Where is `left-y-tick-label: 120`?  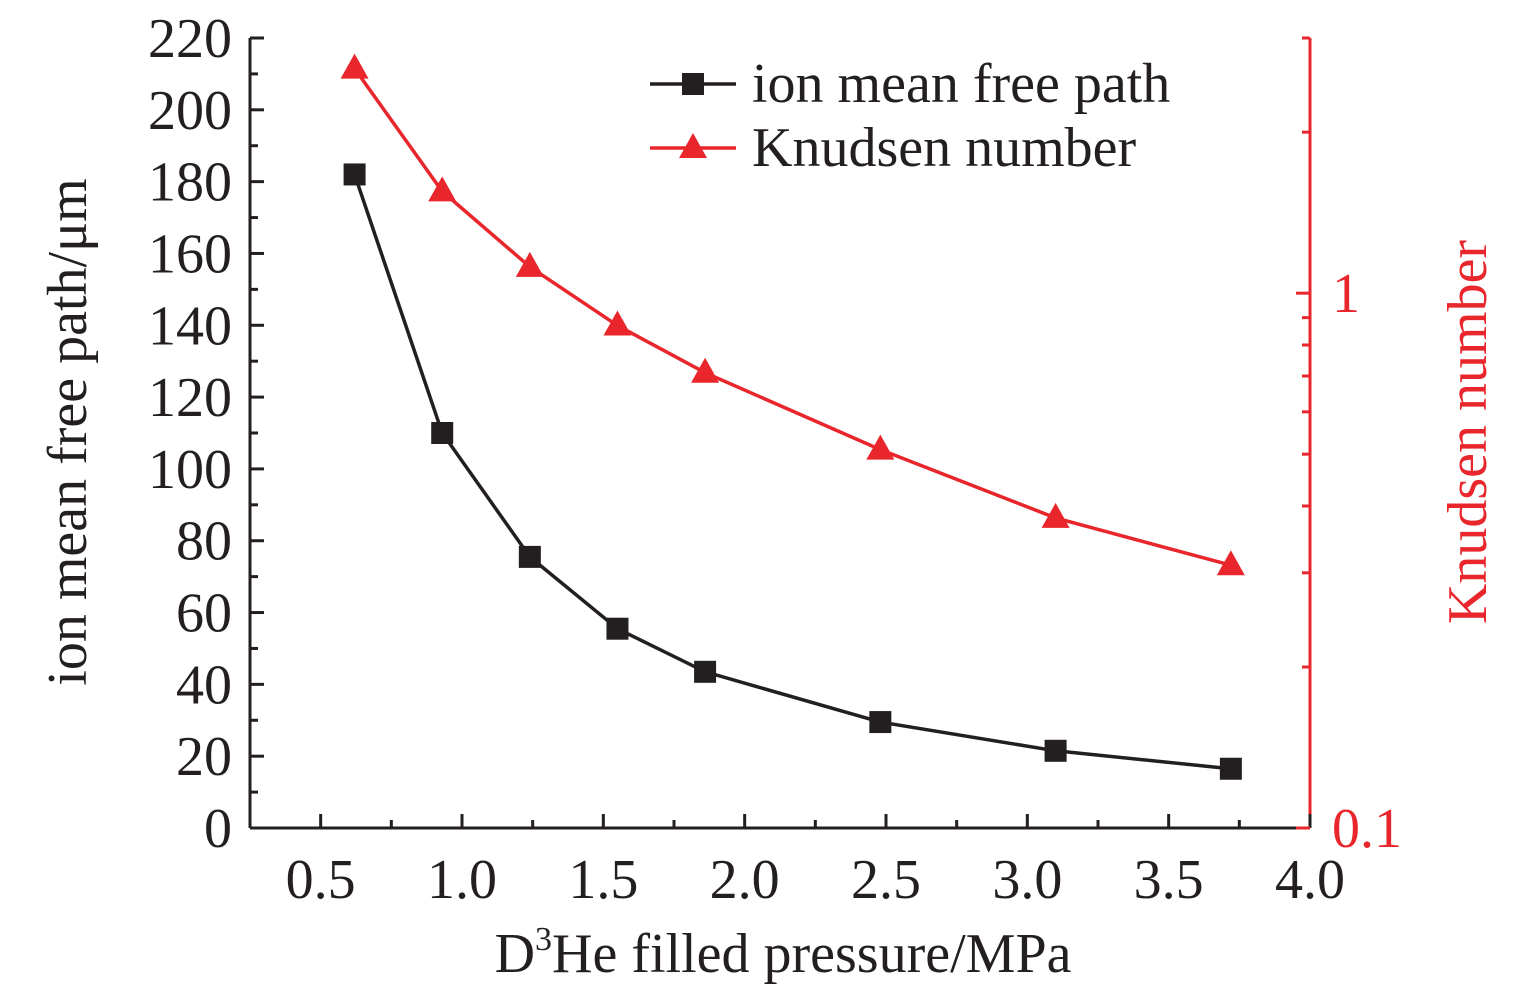 left-y-tick-label: 120 is located at coordinates (190, 398).